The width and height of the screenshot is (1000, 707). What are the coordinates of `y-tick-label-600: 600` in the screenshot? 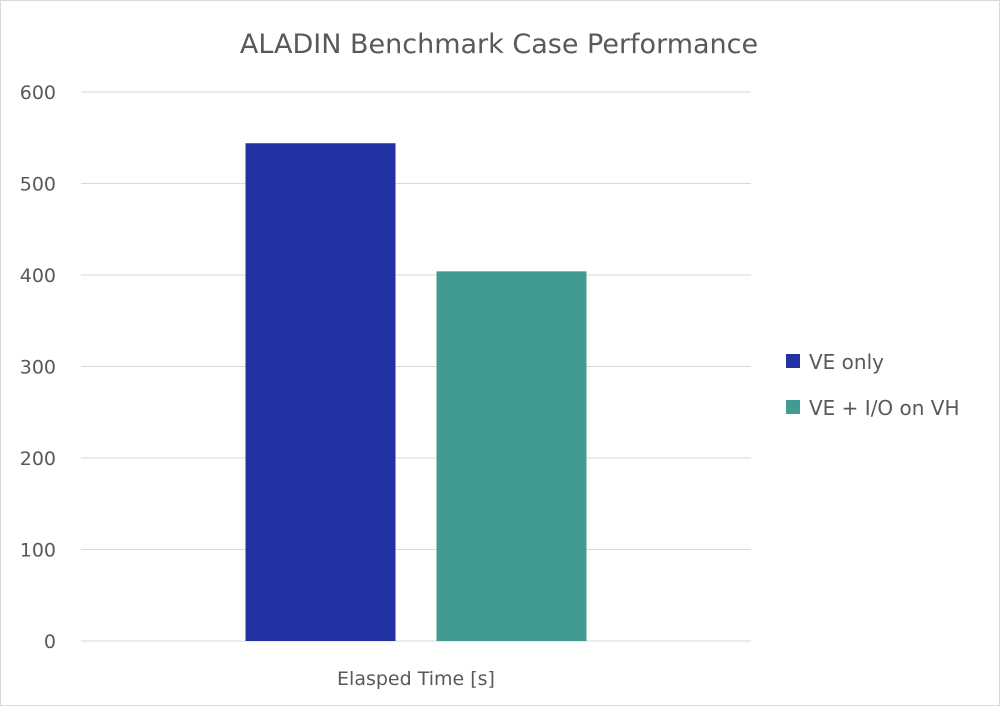 It's located at (38, 93).